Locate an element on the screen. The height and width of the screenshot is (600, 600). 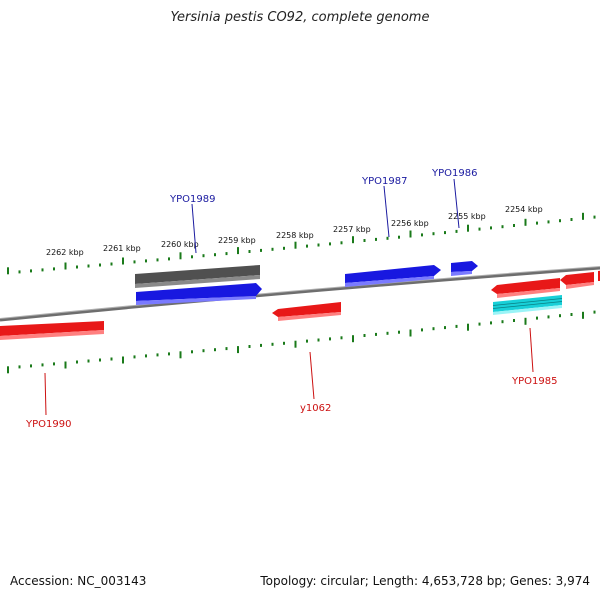
gene-pseudo is located at coordinates (197, 276).